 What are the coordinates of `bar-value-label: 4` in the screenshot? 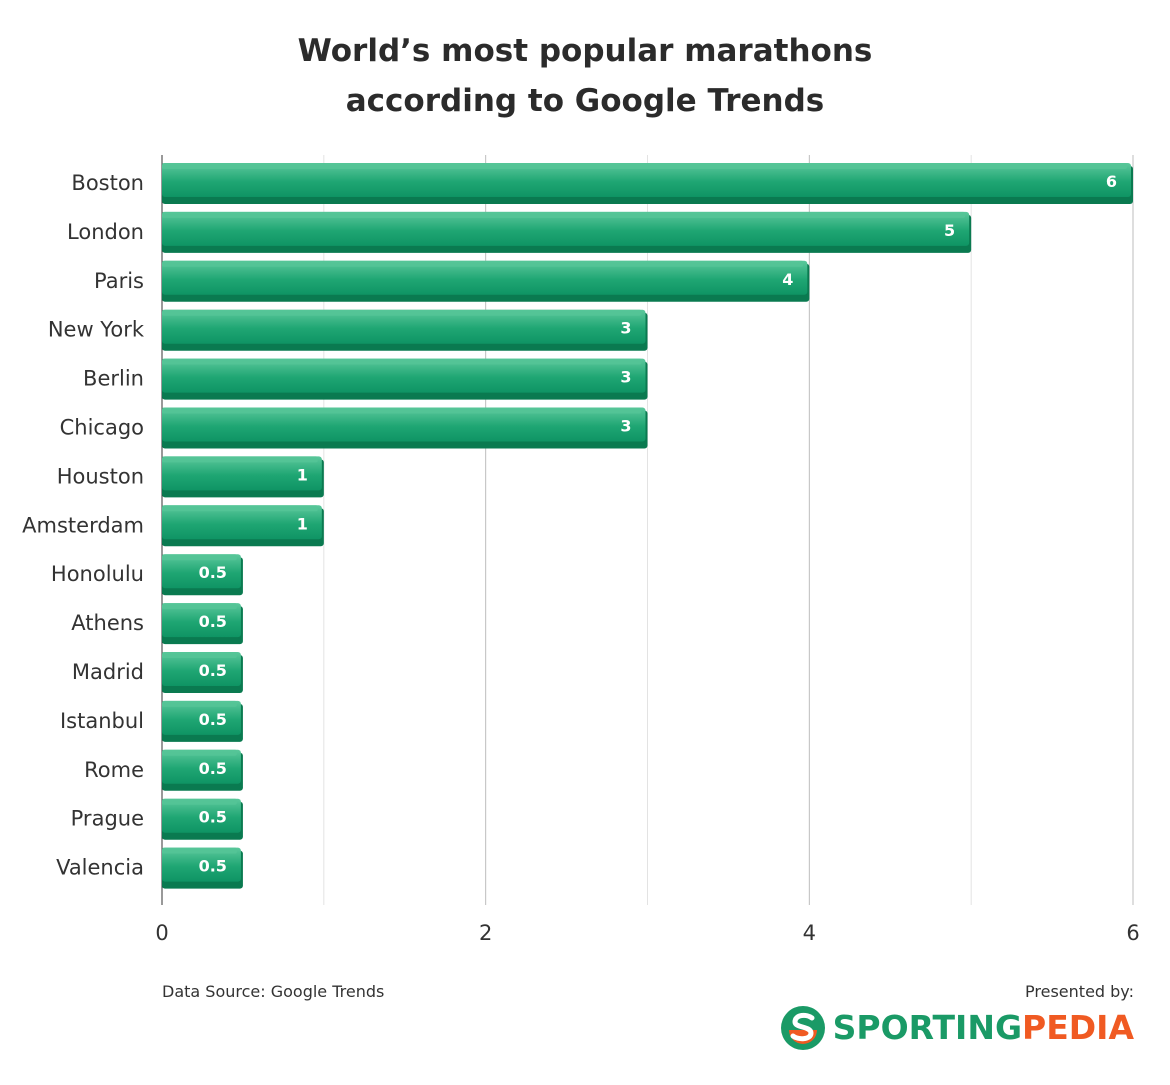 It's located at (787, 279).